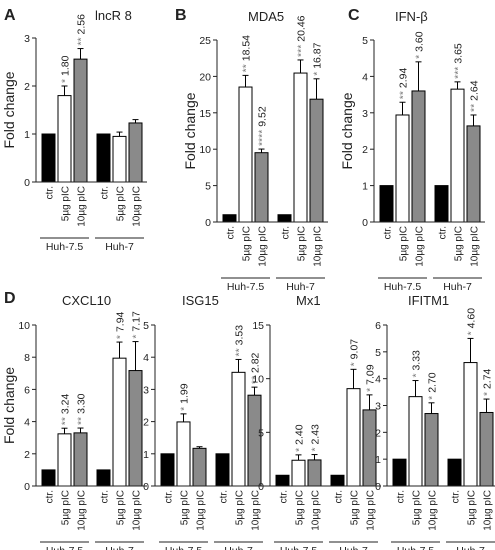 The width and height of the screenshot is (495, 550). What do you see at coordinates (66, 69) in the screenshot?
I see `value-annotation: * 1.80` at bounding box center [66, 69].